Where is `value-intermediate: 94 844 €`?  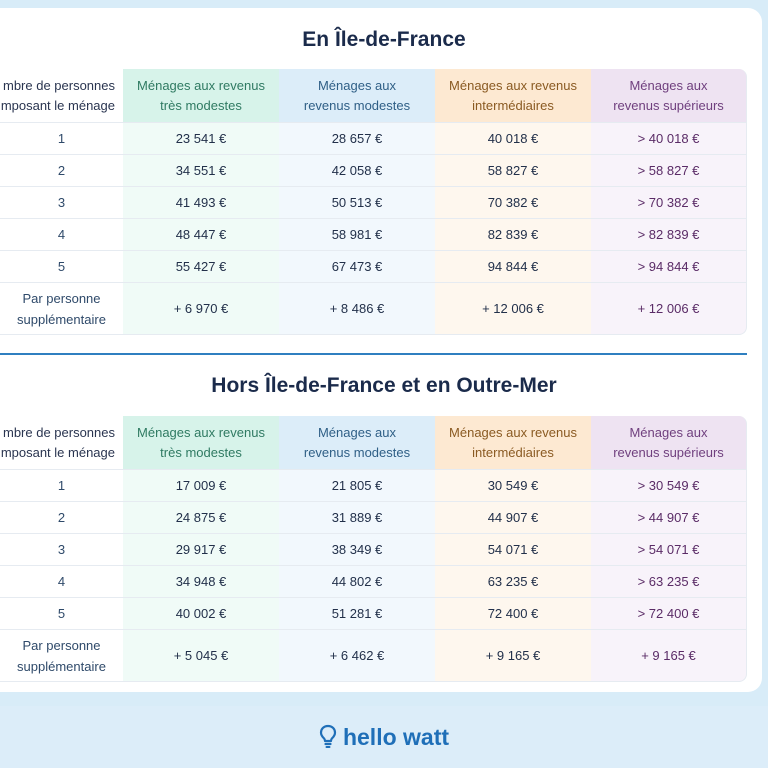
value-intermediate: 94 844 € is located at coordinates (513, 267).